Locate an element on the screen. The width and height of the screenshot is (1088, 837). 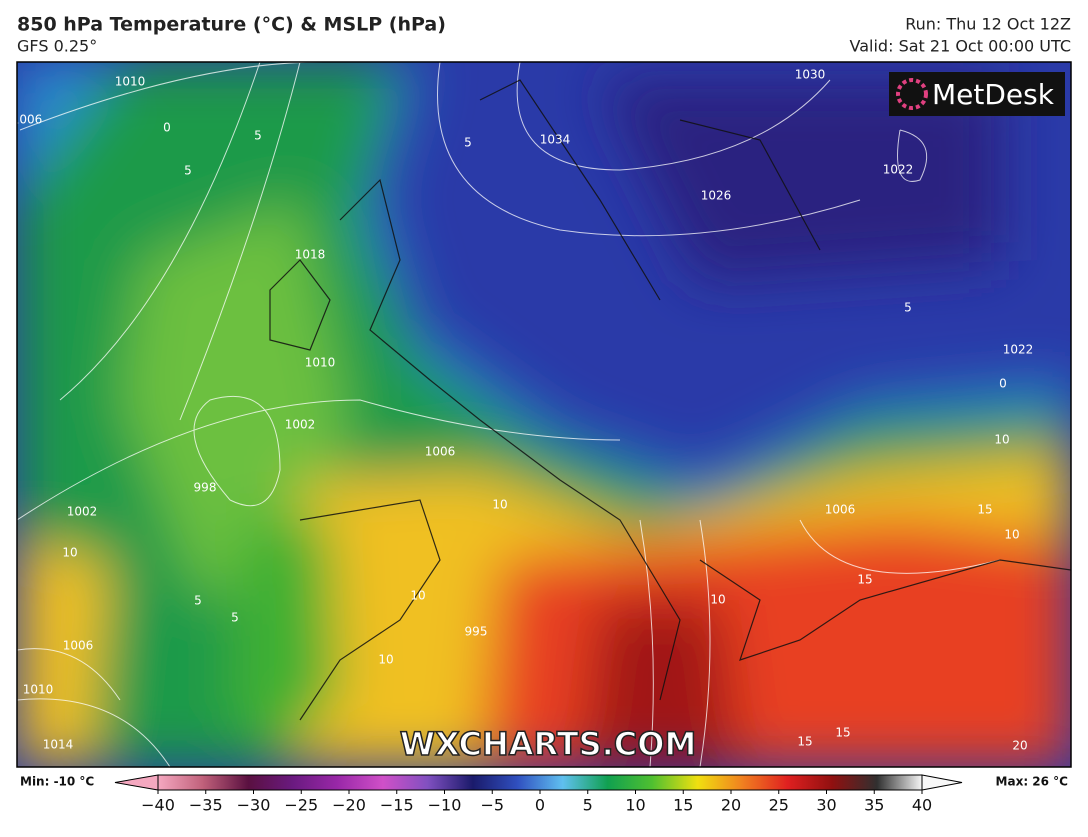
logo: MetDesk is located at coordinates (993, 94).